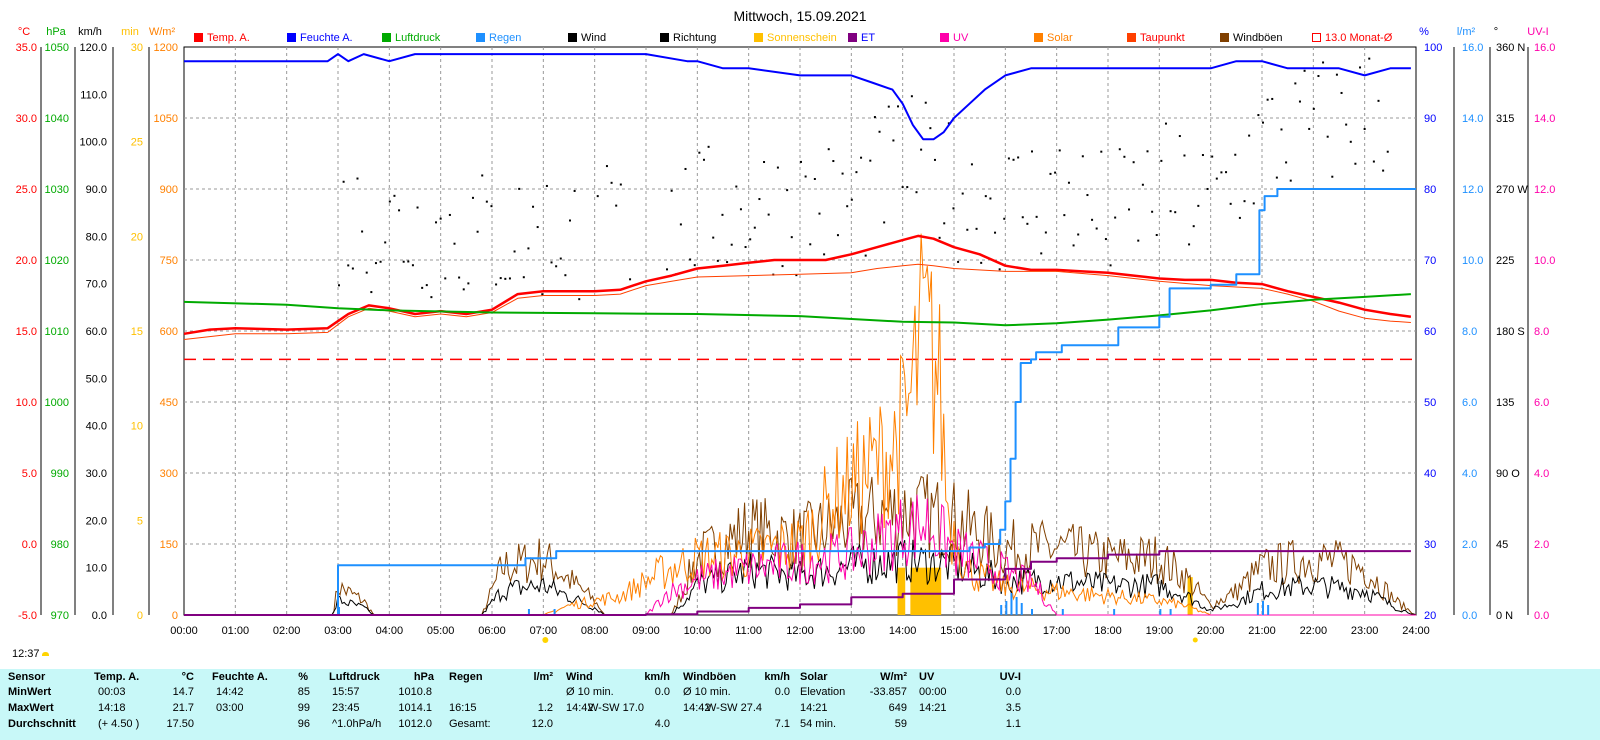 The height and width of the screenshot is (740, 1600). Describe the element at coordinates (1544, 119) in the screenshot. I see `axis-tick-uv: 14.0` at that location.